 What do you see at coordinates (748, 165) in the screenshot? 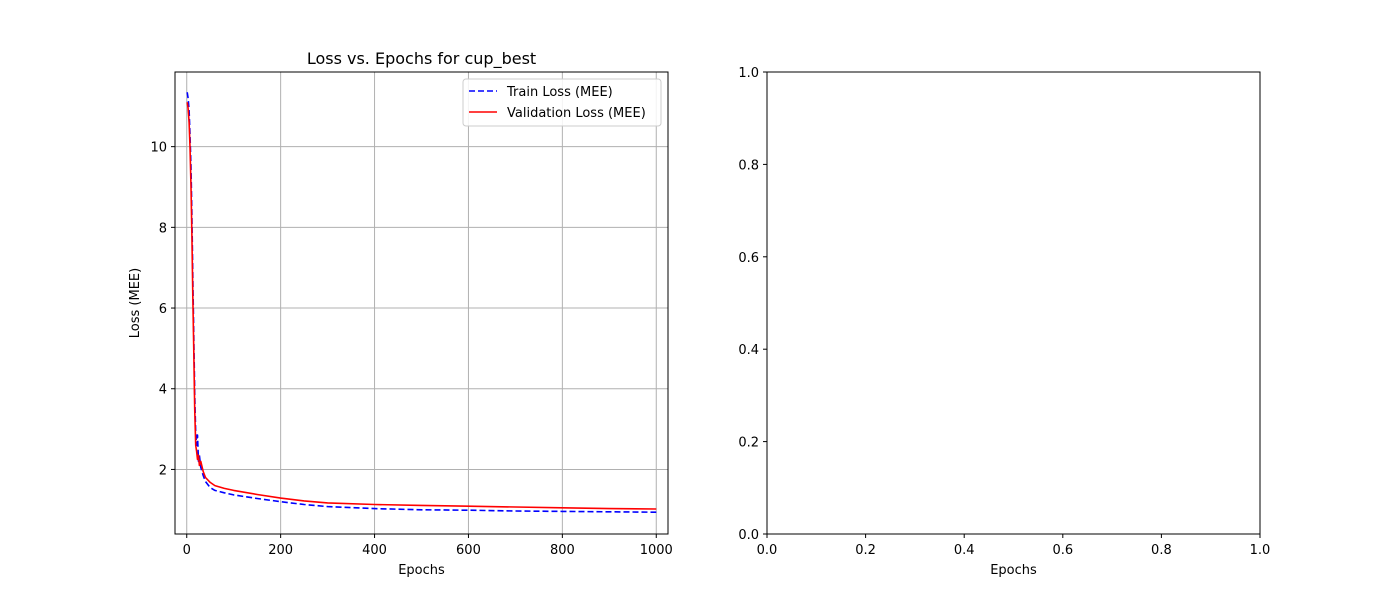
I see `right-y-tick-label: 0.8` at bounding box center [748, 165].